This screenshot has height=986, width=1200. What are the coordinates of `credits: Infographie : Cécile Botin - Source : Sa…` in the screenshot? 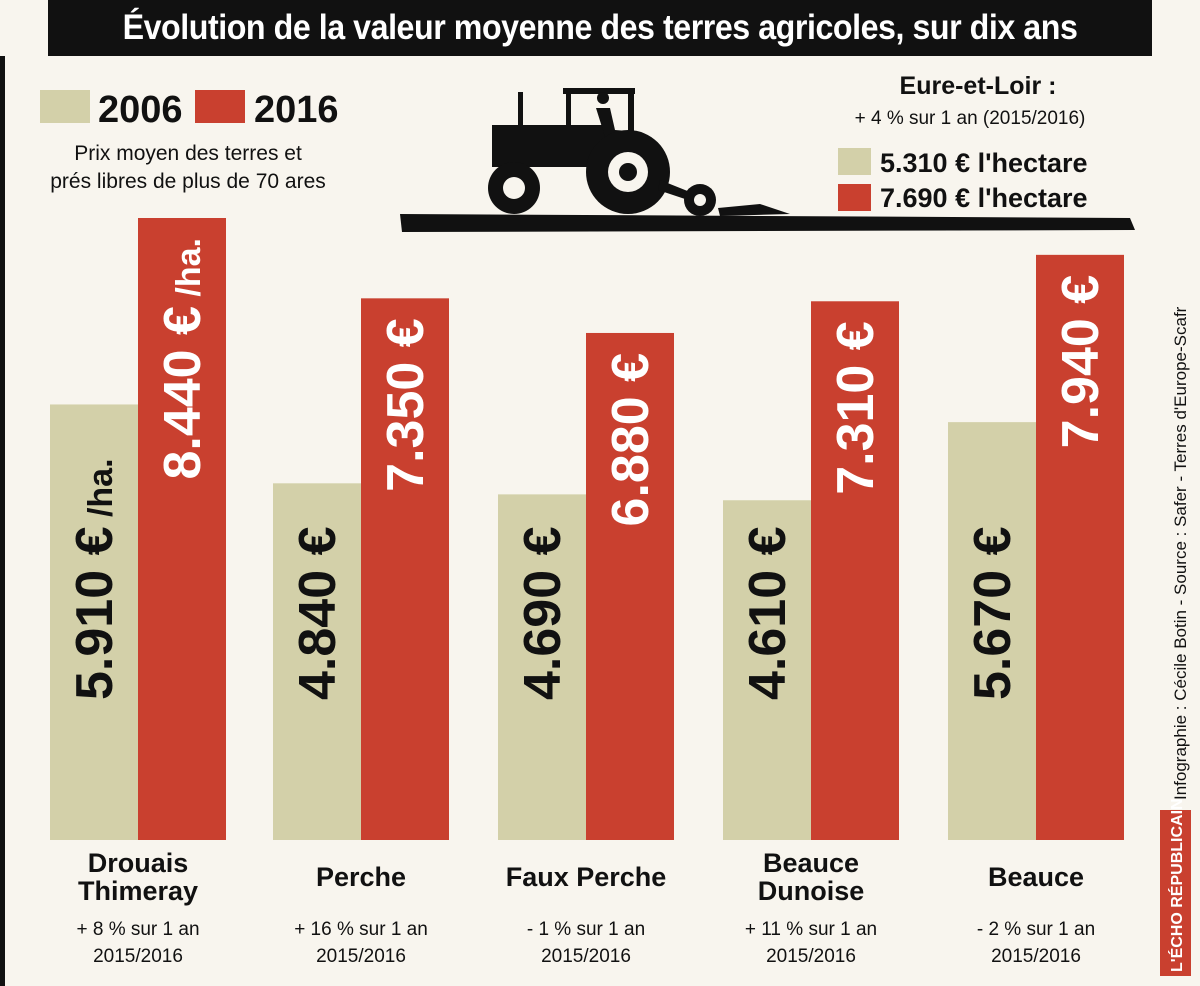 It's located at (1180, 553).